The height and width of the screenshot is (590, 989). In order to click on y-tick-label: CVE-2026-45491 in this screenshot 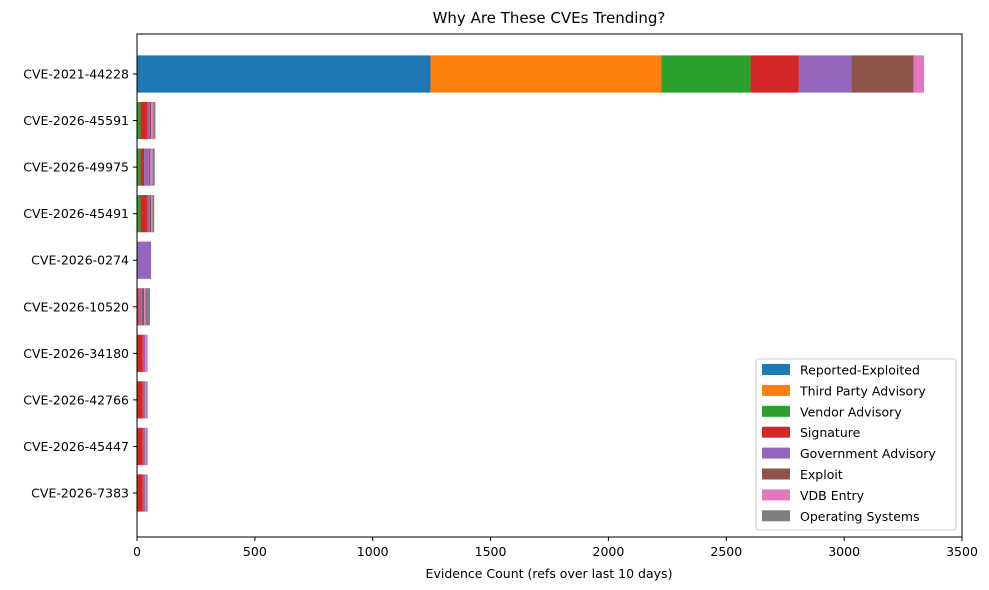, I will do `click(76, 213)`.